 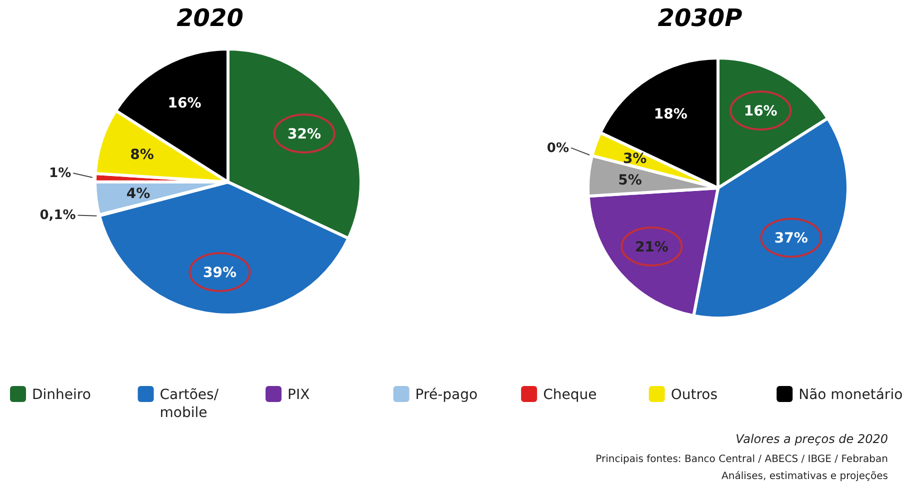 What do you see at coordinates (634, 159) in the screenshot?
I see `data-label: 3%` at bounding box center [634, 159].